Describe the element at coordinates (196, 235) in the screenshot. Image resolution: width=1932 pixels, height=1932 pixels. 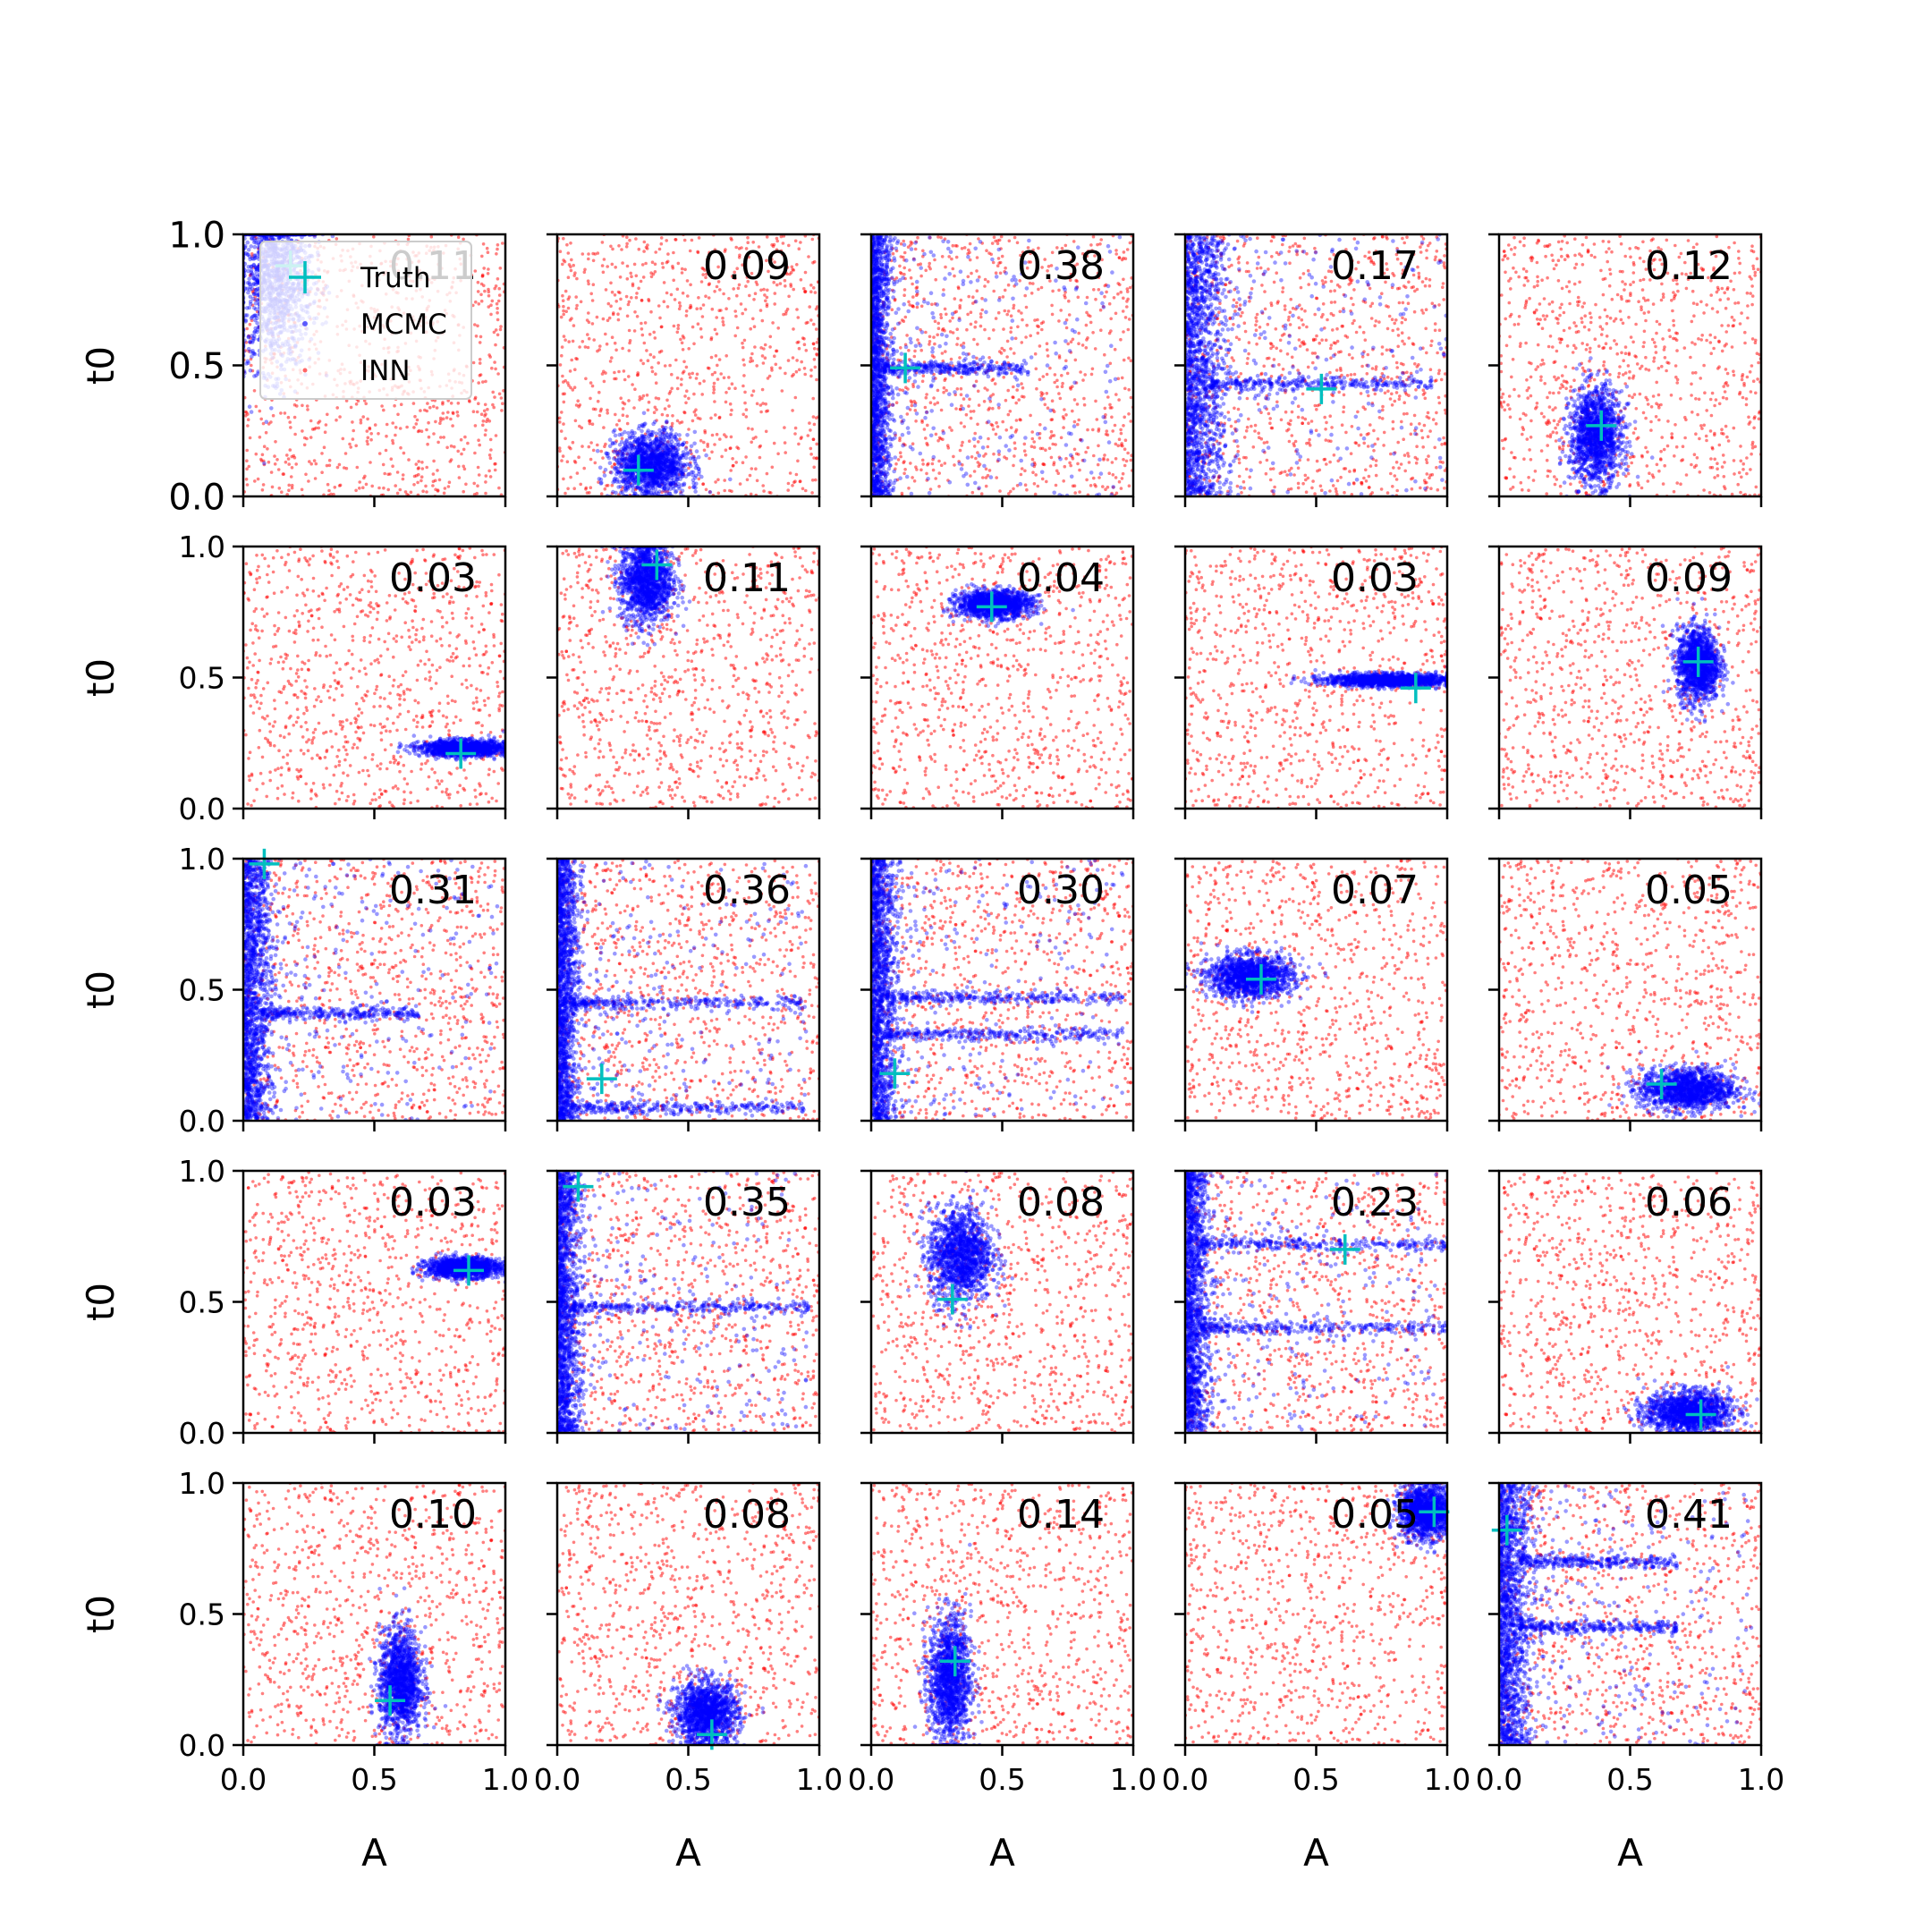
I see `y-tick-label: 1.0` at that location.